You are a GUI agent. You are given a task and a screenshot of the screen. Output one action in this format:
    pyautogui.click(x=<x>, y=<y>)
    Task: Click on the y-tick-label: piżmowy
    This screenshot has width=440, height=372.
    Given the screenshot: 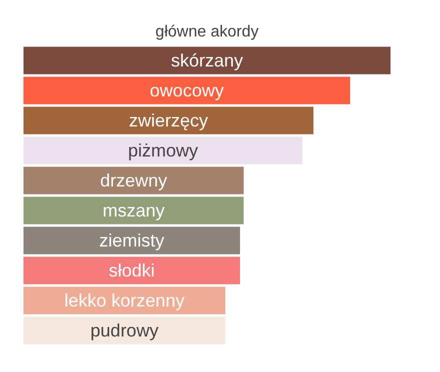 What is the action you would take?
    pyautogui.click(x=163, y=150)
    